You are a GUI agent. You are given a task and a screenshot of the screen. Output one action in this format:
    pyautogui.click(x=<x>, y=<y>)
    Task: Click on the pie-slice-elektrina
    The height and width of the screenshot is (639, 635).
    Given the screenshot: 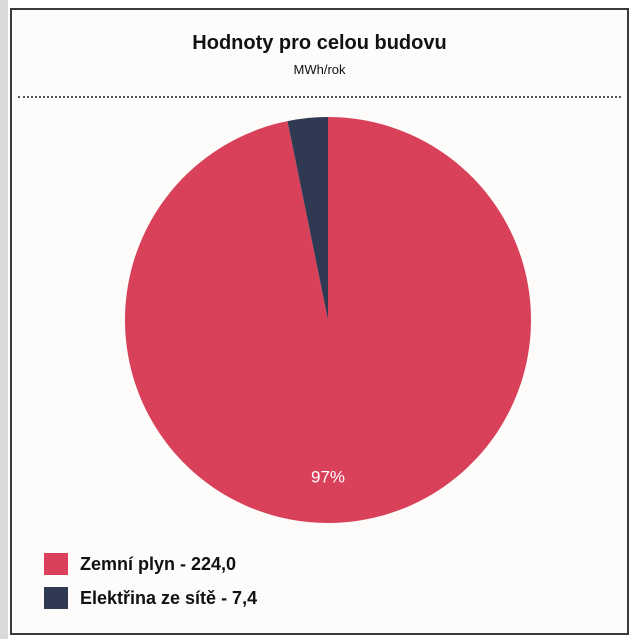 What is the action you would take?
    pyautogui.click(x=307, y=218)
    